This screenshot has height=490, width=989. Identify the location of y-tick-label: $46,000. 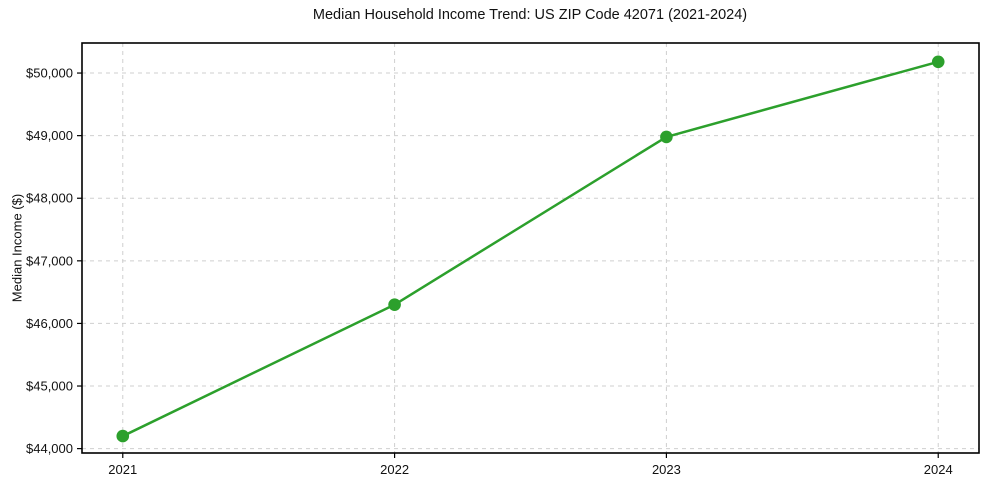
(49, 323).